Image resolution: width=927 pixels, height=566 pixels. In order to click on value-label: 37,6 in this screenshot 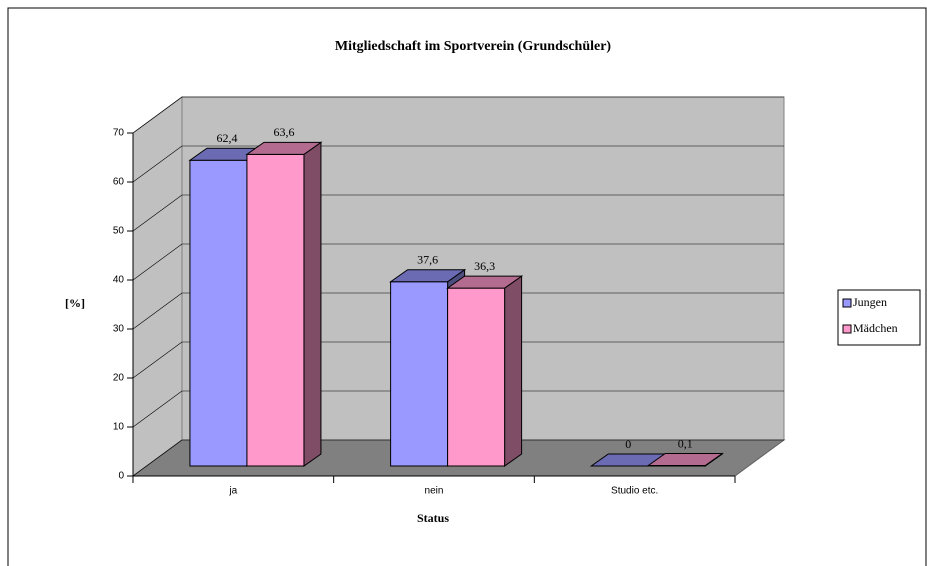, I will do `click(427, 260)`.